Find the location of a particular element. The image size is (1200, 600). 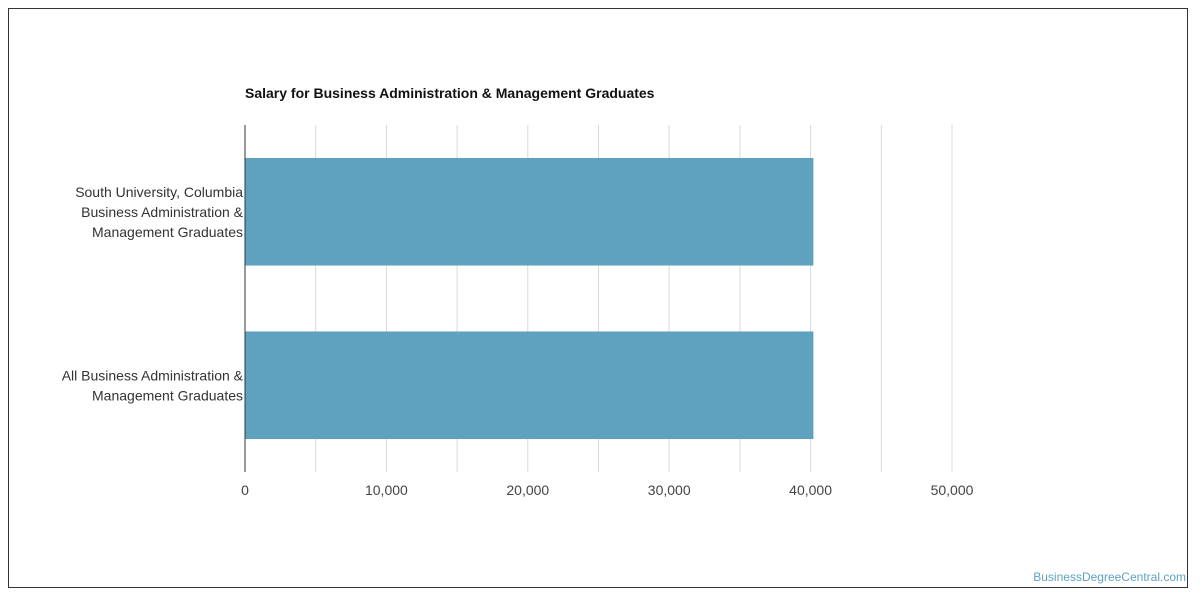

x-tick-label: 50,000 is located at coordinates (952, 490).